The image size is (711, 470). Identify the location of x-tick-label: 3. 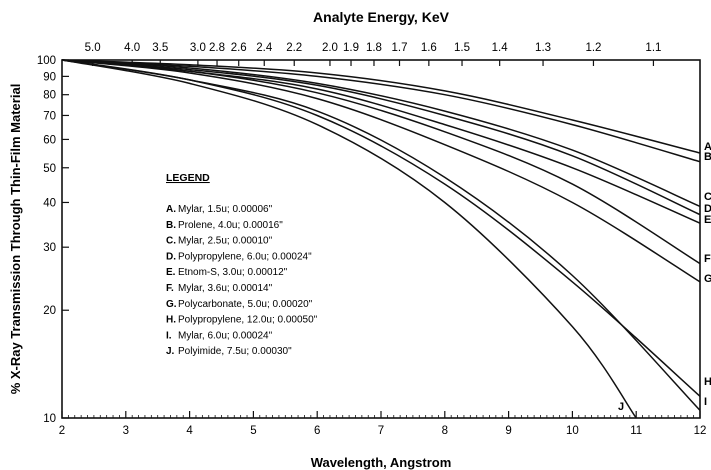
(126, 431).